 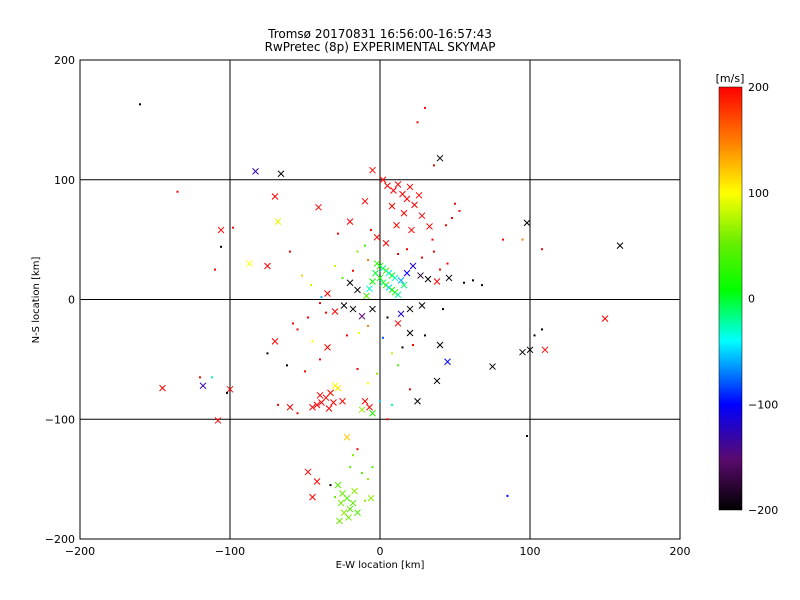 What do you see at coordinates (680, 551) in the screenshot?
I see `x-tick-label: 200` at bounding box center [680, 551].